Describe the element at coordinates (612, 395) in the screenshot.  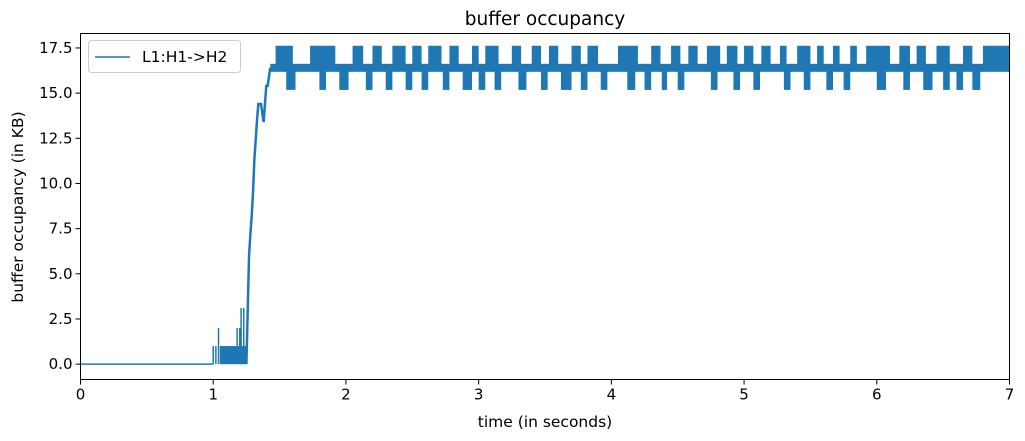
I see `x-tick-label: 4` at that location.